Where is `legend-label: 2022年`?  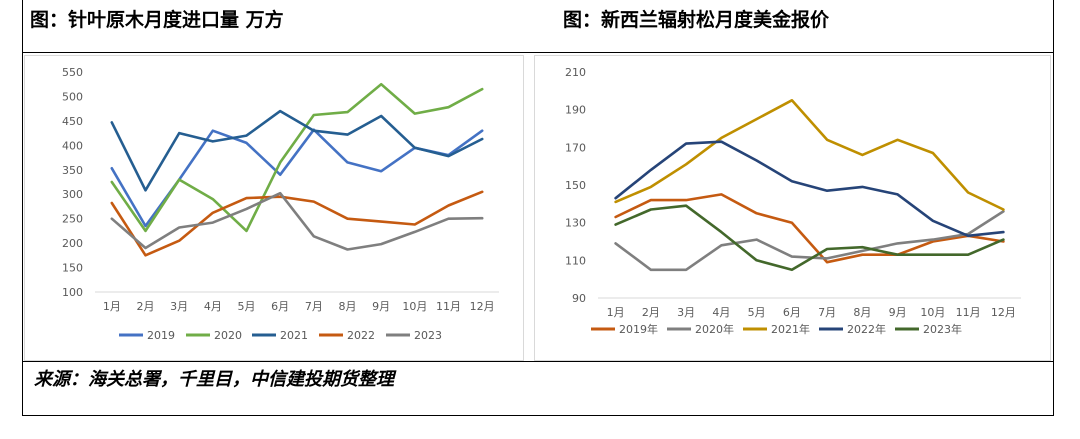 legend-label: 2022年 is located at coordinates (866, 329).